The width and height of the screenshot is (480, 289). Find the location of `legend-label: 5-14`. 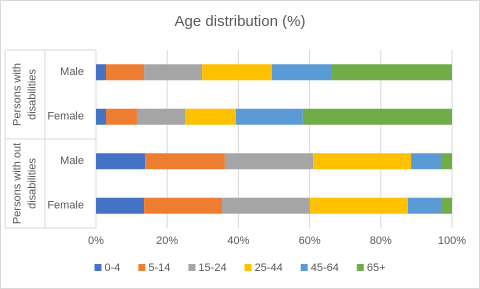

legend-label: 5-14 is located at coordinates (159, 268).